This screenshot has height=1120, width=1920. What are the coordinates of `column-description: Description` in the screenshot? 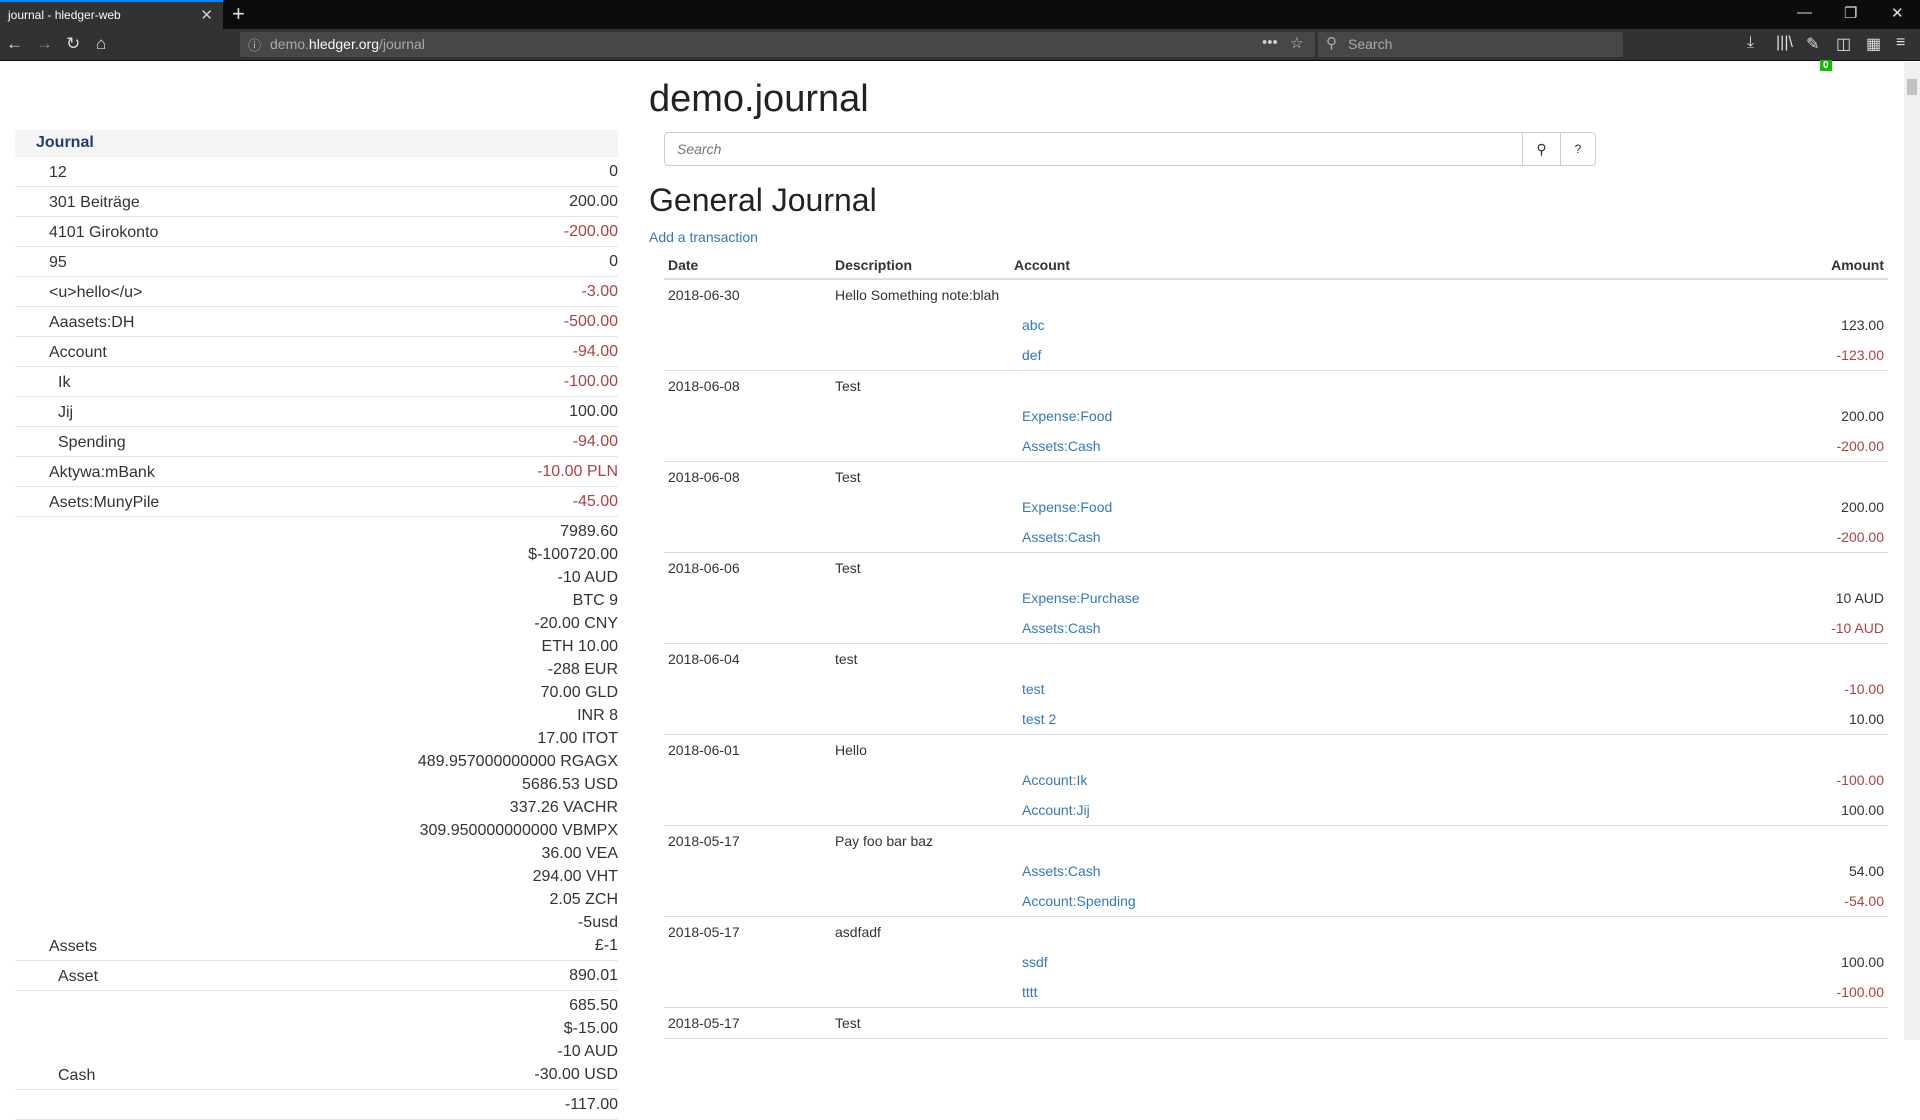 It's located at (920, 266).